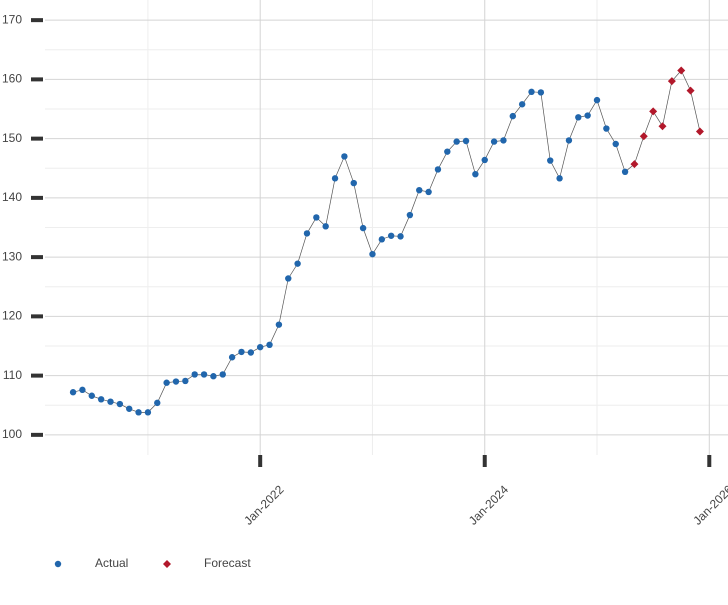  Describe the element at coordinates (227, 563) in the screenshot. I see `legend-label: Forecast` at that location.